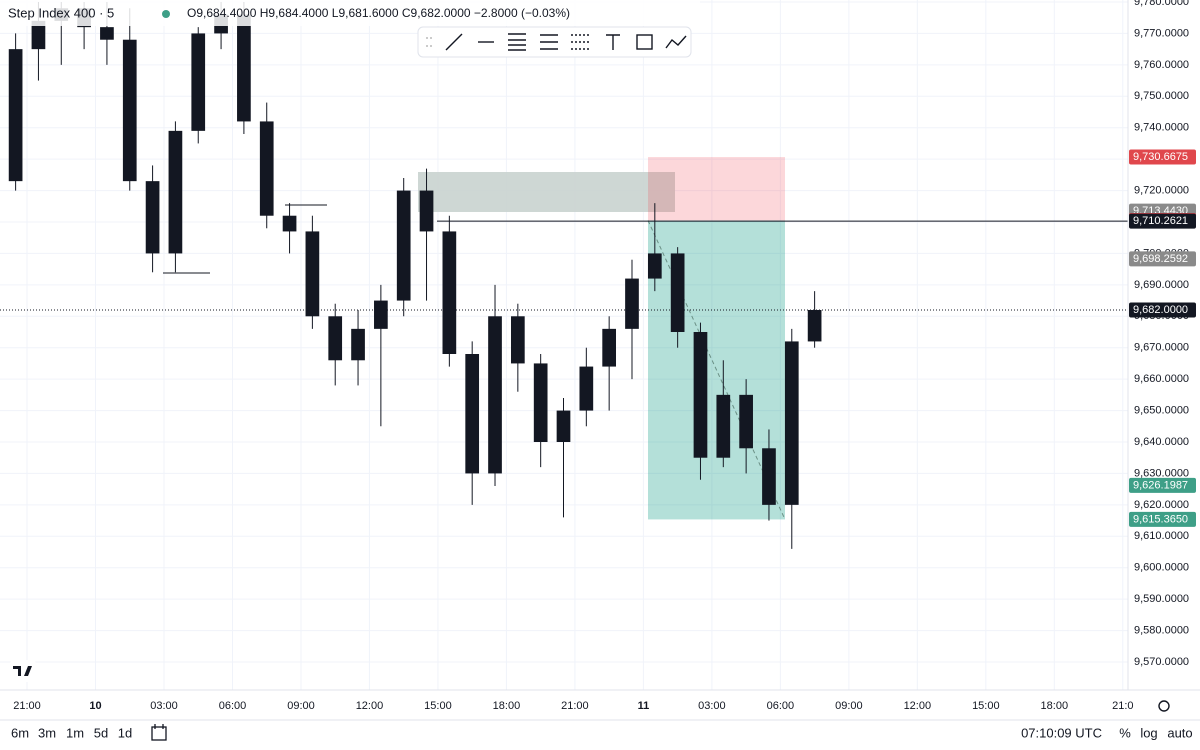 This screenshot has width=1200, height=750. I want to click on pattern-tool, so click(676, 42).